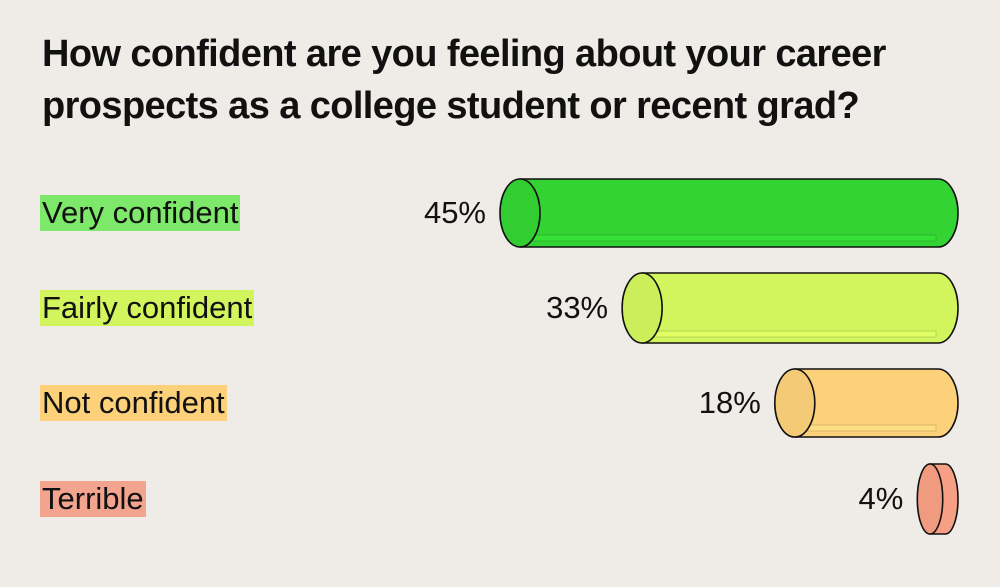 Image resolution: width=1000 pixels, height=587 pixels. Describe the element at coordinates (577, 307) in the screenshot. I see `value-label: 33%` at that location.